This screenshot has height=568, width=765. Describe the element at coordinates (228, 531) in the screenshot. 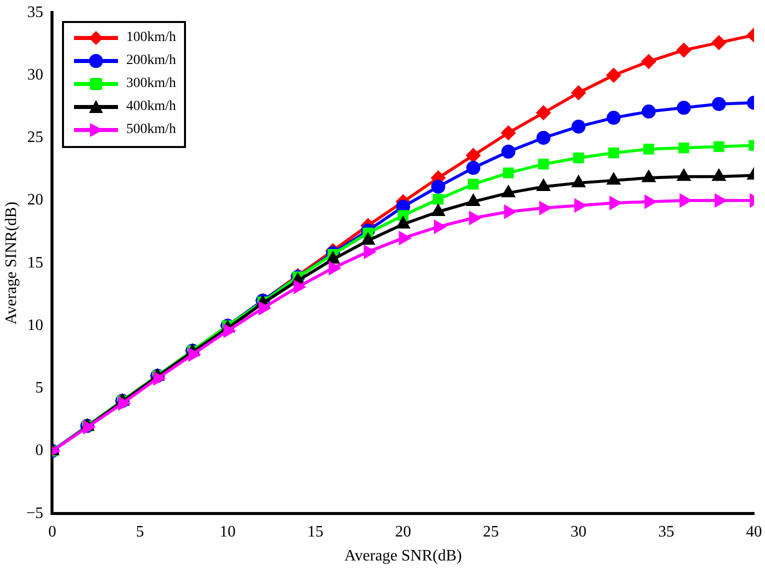

I see `x-tick-label: 10` at that location.